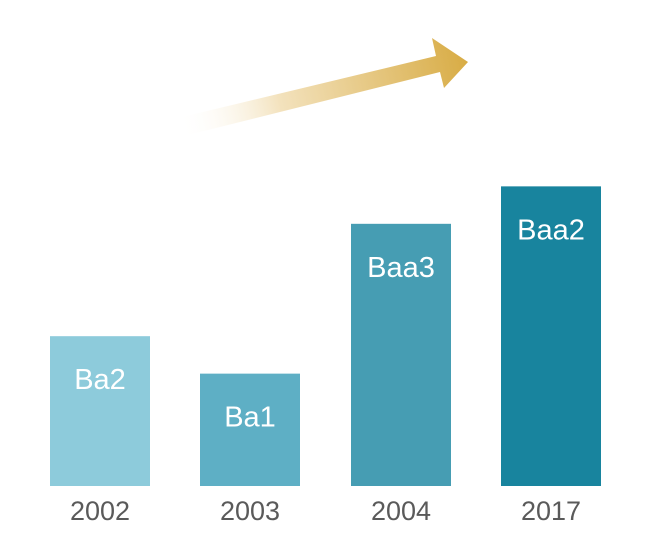 This screenshot has width=654, height=557. Describe the element at coordinates (250, 511) in the screenshot. I see `x-tick-label-2003: 2003` at that location.